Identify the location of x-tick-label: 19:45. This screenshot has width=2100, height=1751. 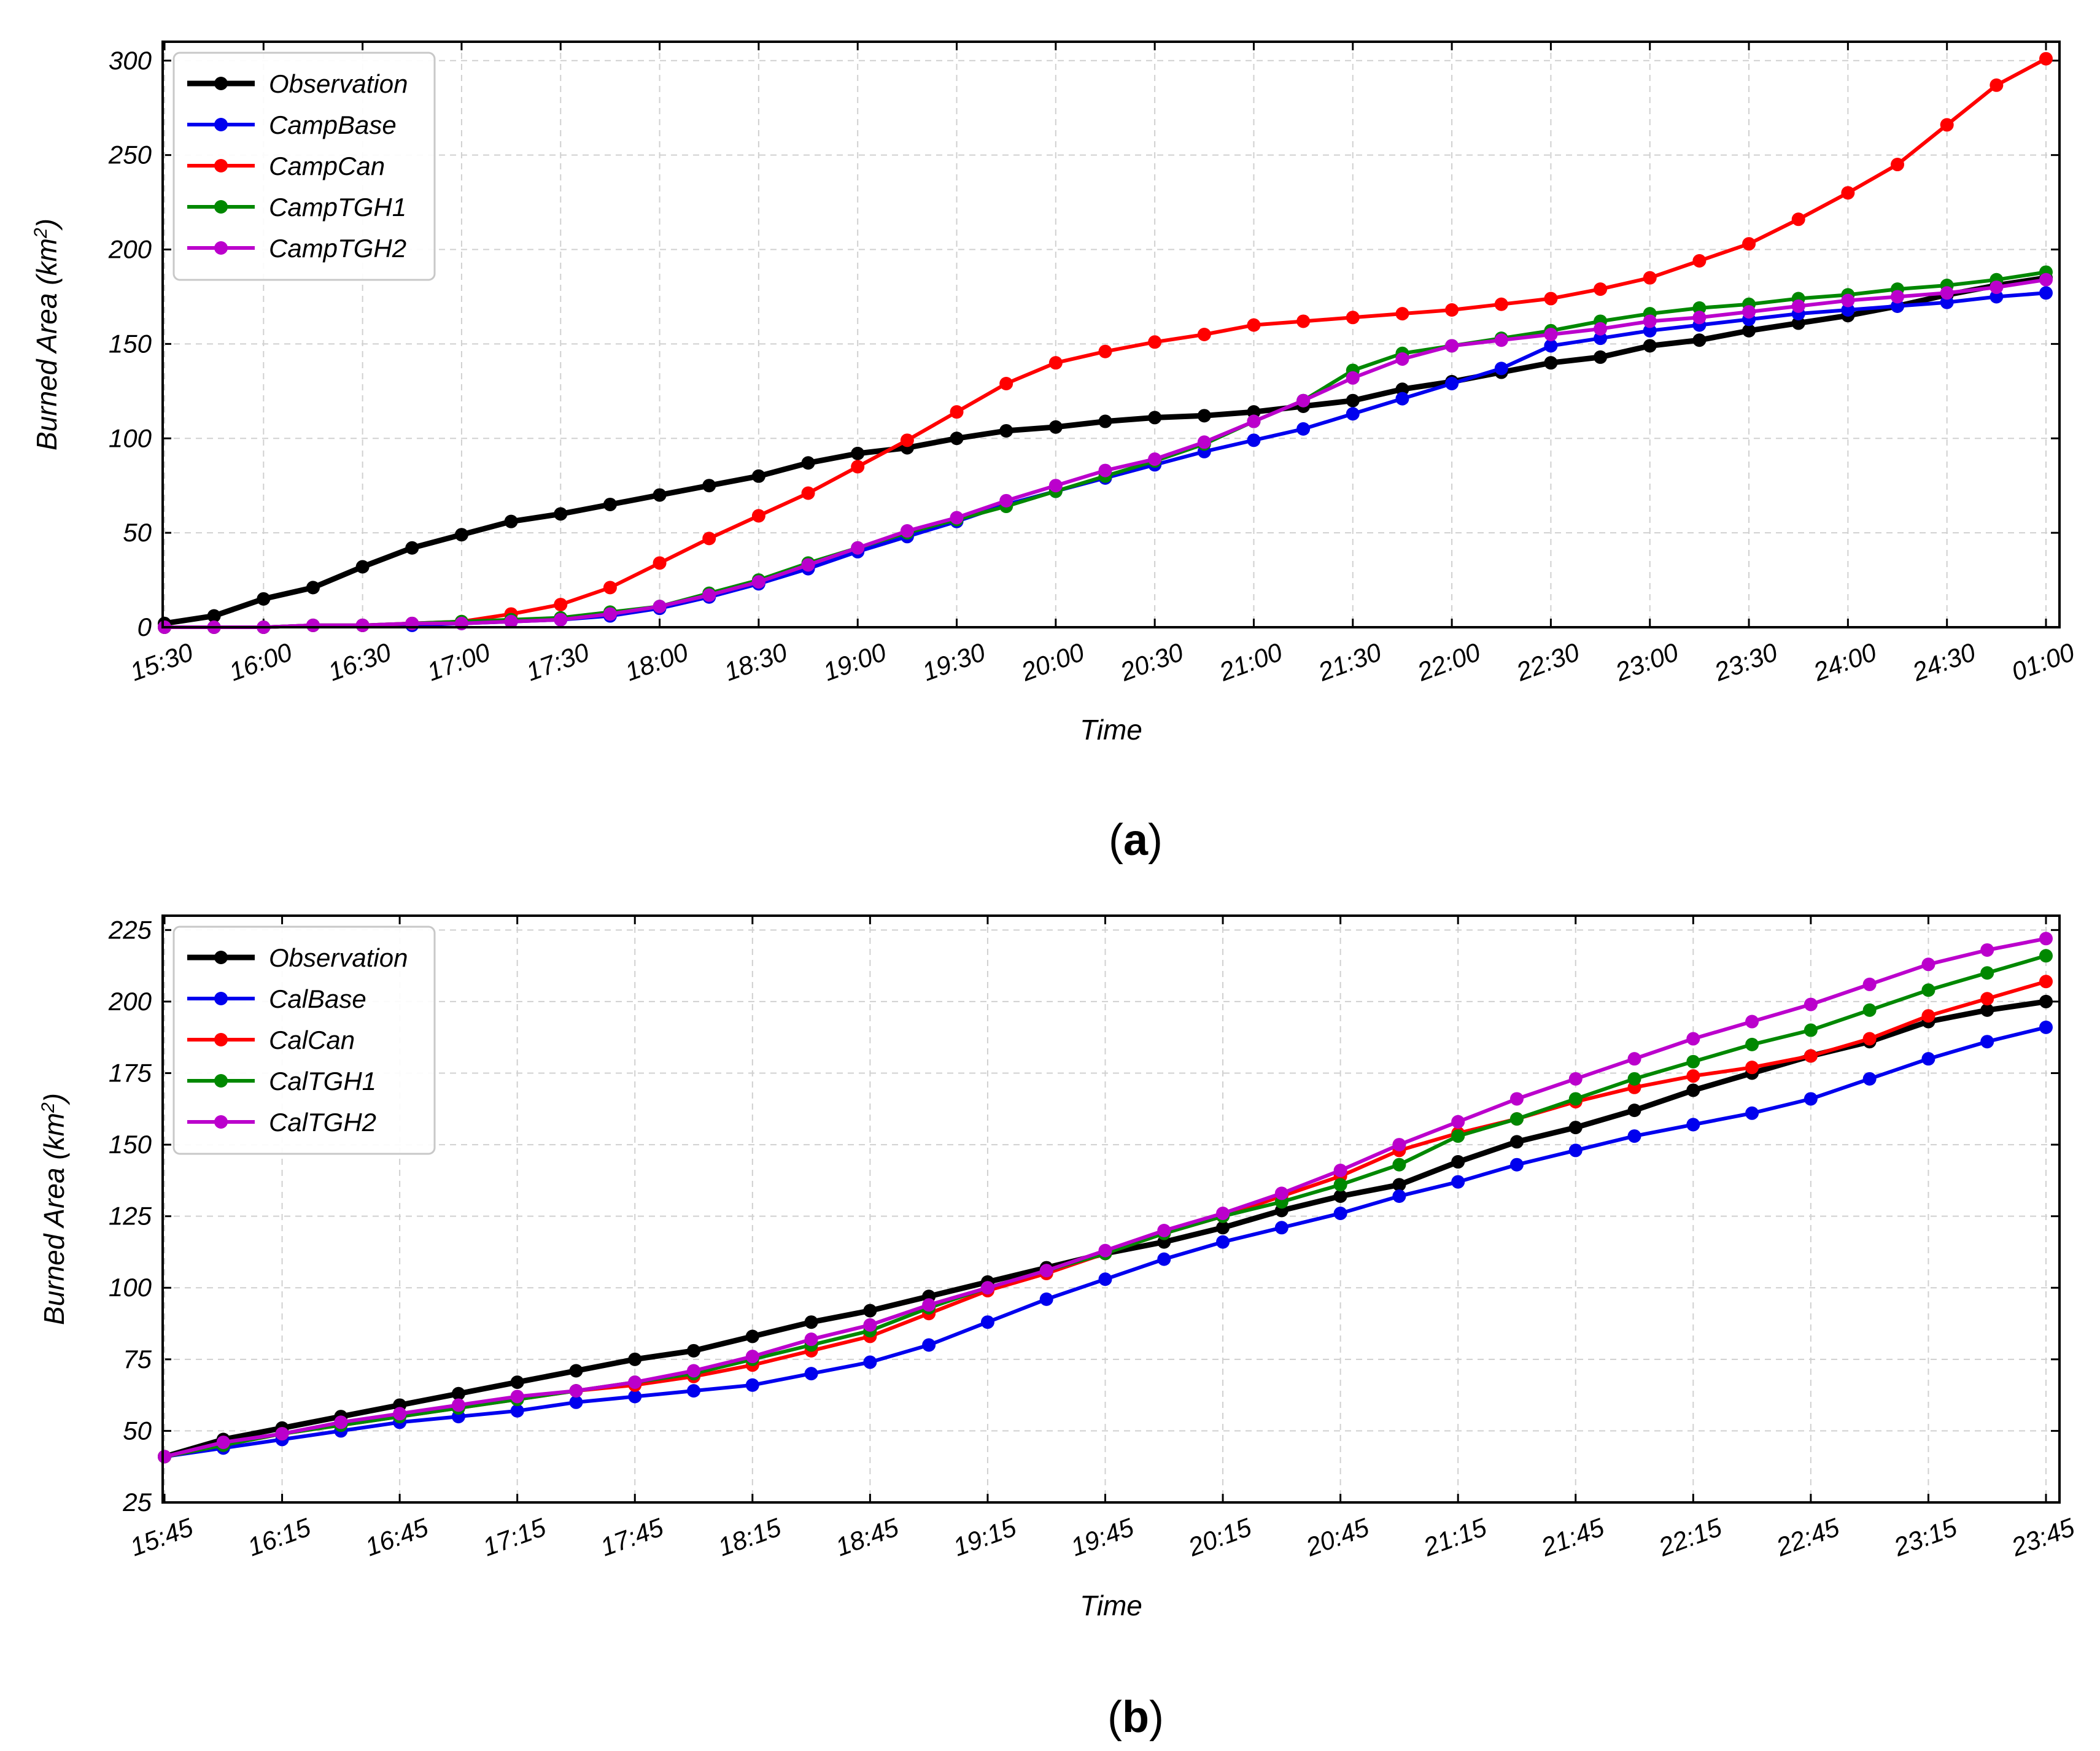
(1102, 1537).